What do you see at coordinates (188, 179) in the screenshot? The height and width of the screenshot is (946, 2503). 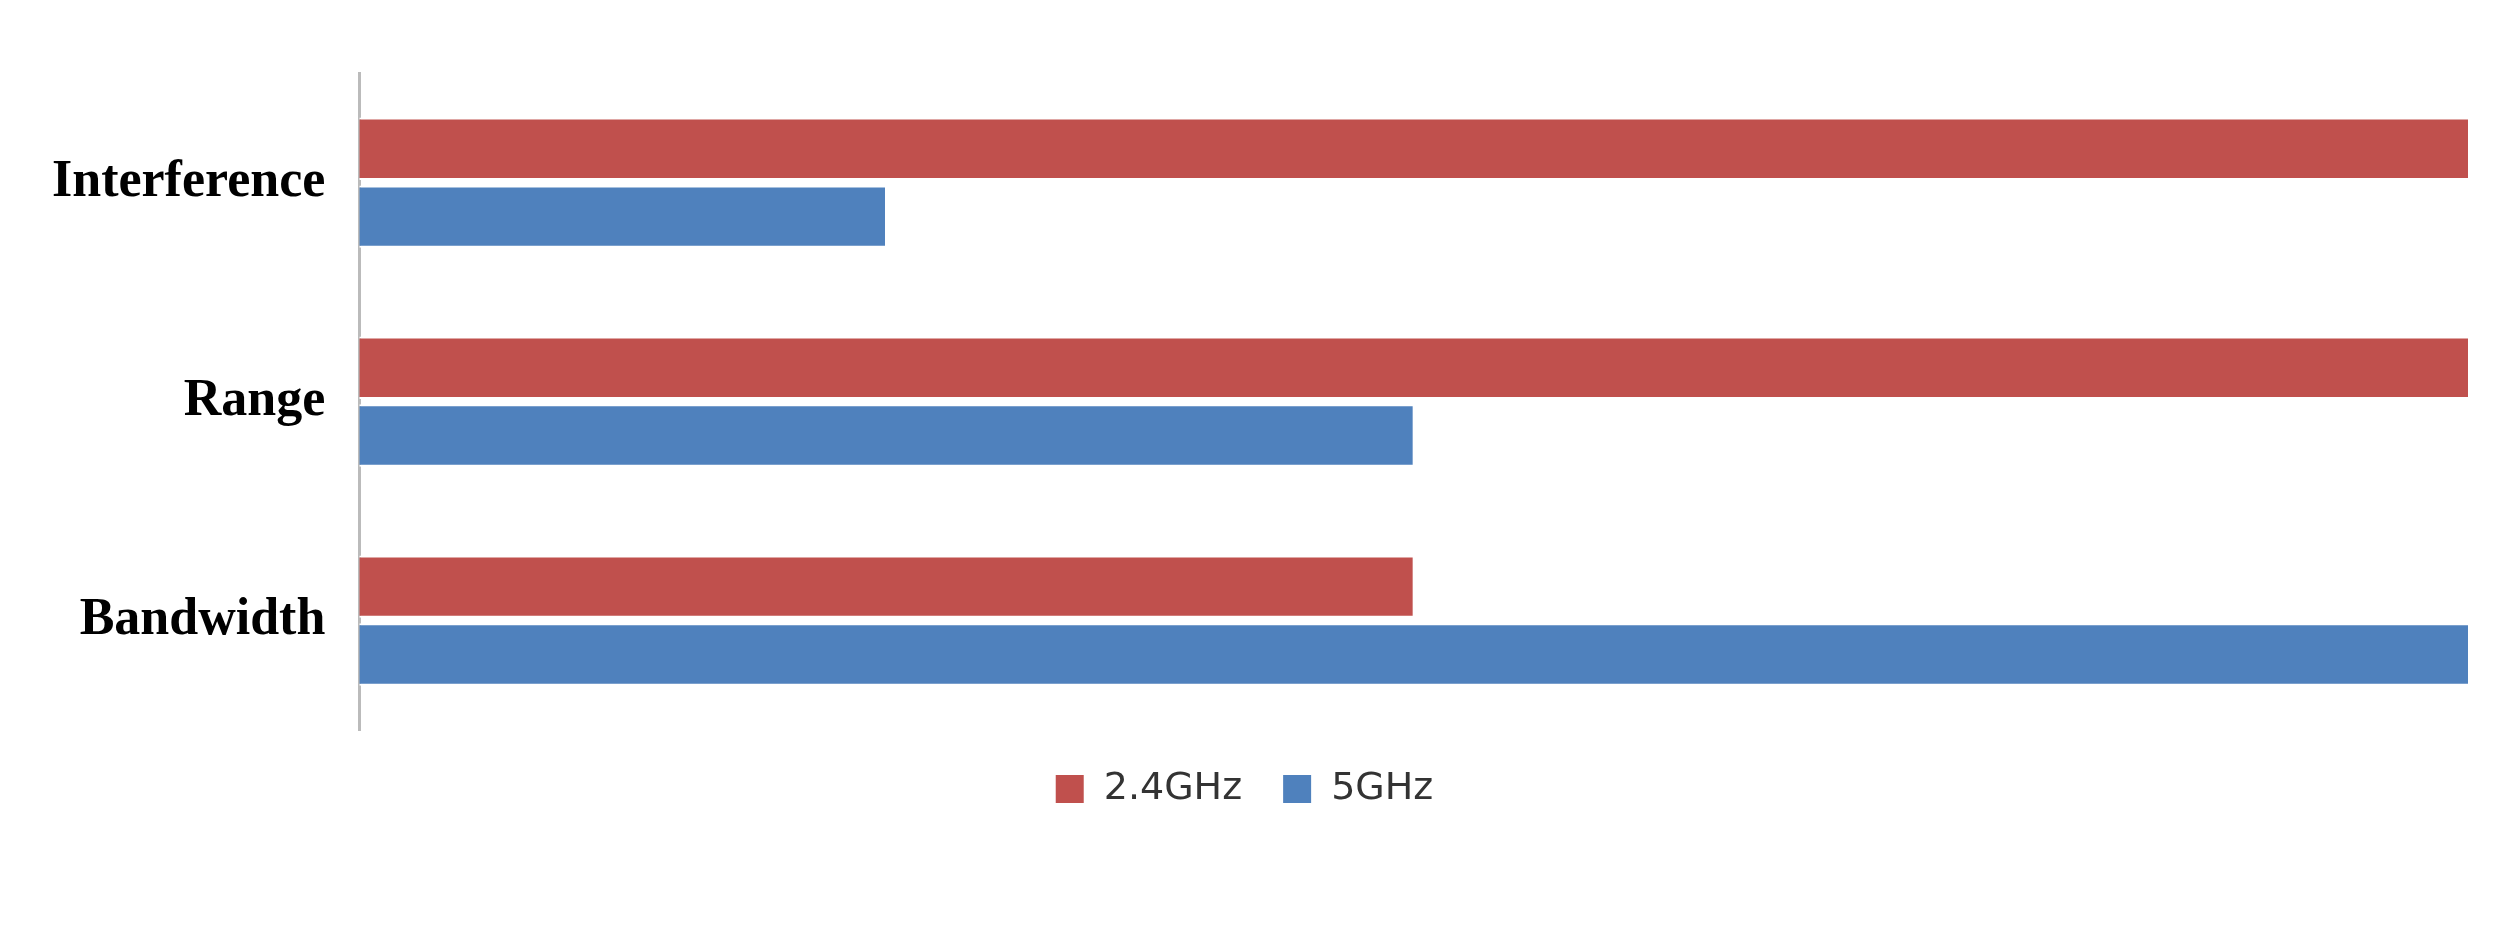 I see `y-tick-label: Interference` at bounding box center [188, 179].